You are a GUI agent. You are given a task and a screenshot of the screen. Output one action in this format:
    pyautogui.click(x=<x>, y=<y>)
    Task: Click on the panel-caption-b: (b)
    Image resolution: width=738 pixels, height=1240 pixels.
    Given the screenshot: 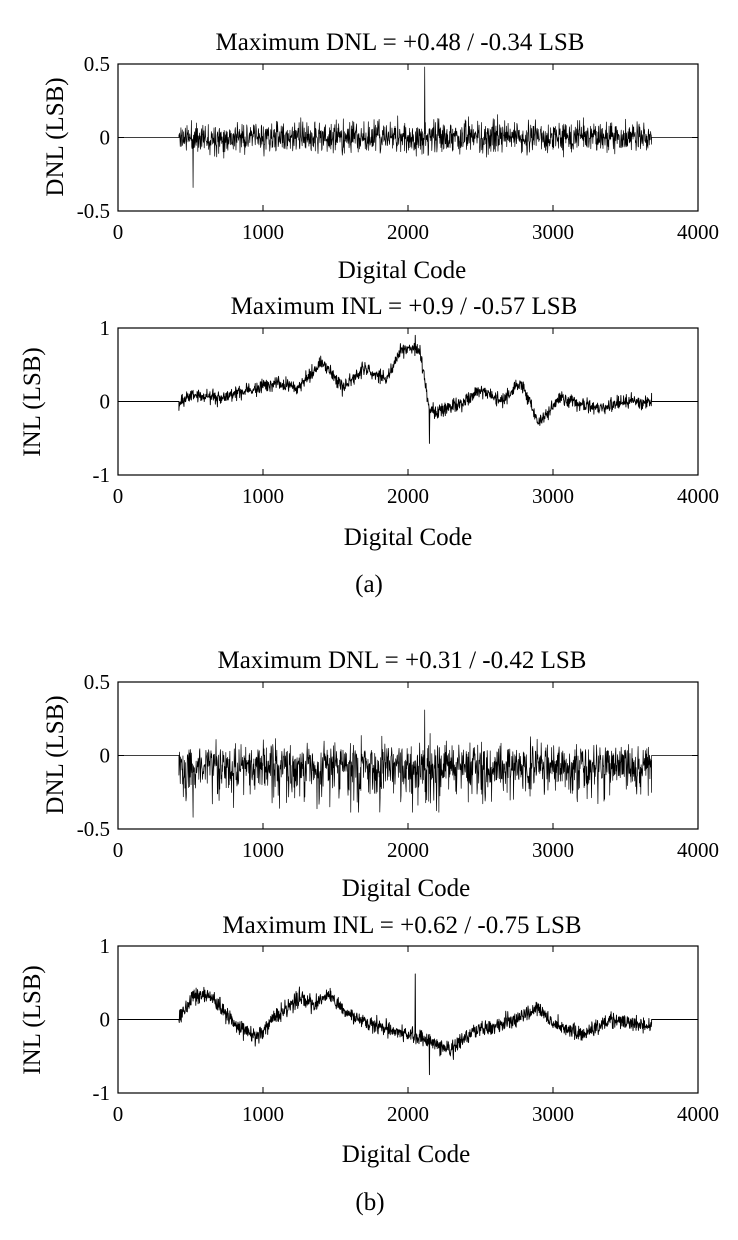 What is the action you would take?
    pyautogui.click(x=369, y=1202)
    